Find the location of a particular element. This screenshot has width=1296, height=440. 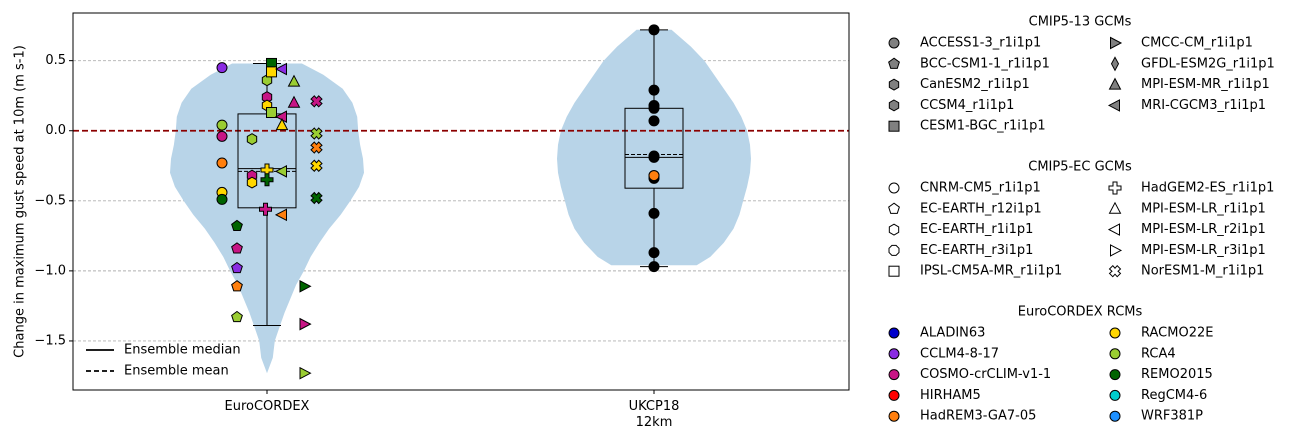

legend-item-label: CNRM-CM5_r1i1p1 is located at coordinates (980, 188).